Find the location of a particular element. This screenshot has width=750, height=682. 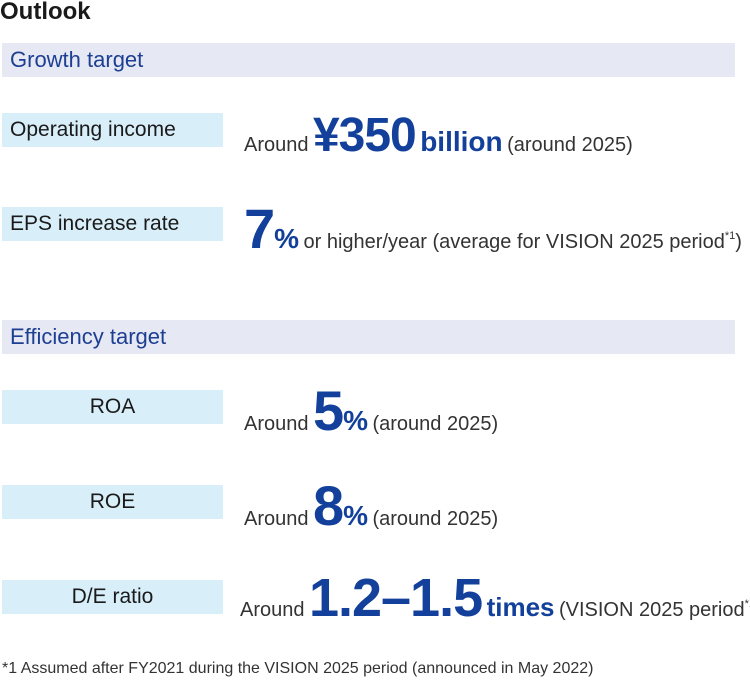

eps-amount: 7 is located at coordinates (259, 228).